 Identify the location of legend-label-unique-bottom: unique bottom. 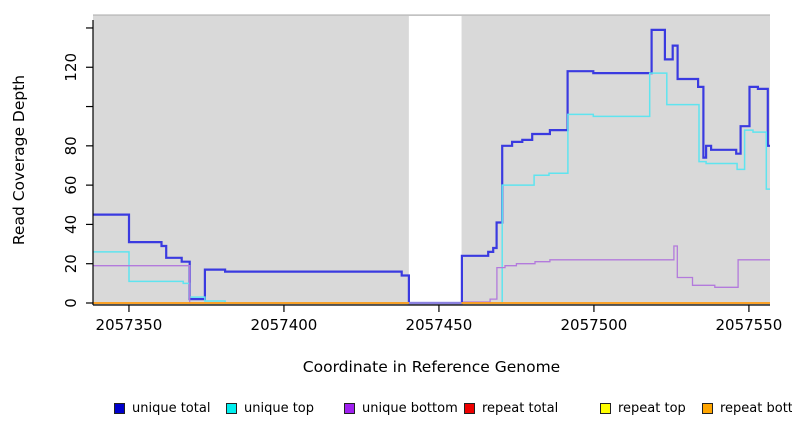
(410, 408).